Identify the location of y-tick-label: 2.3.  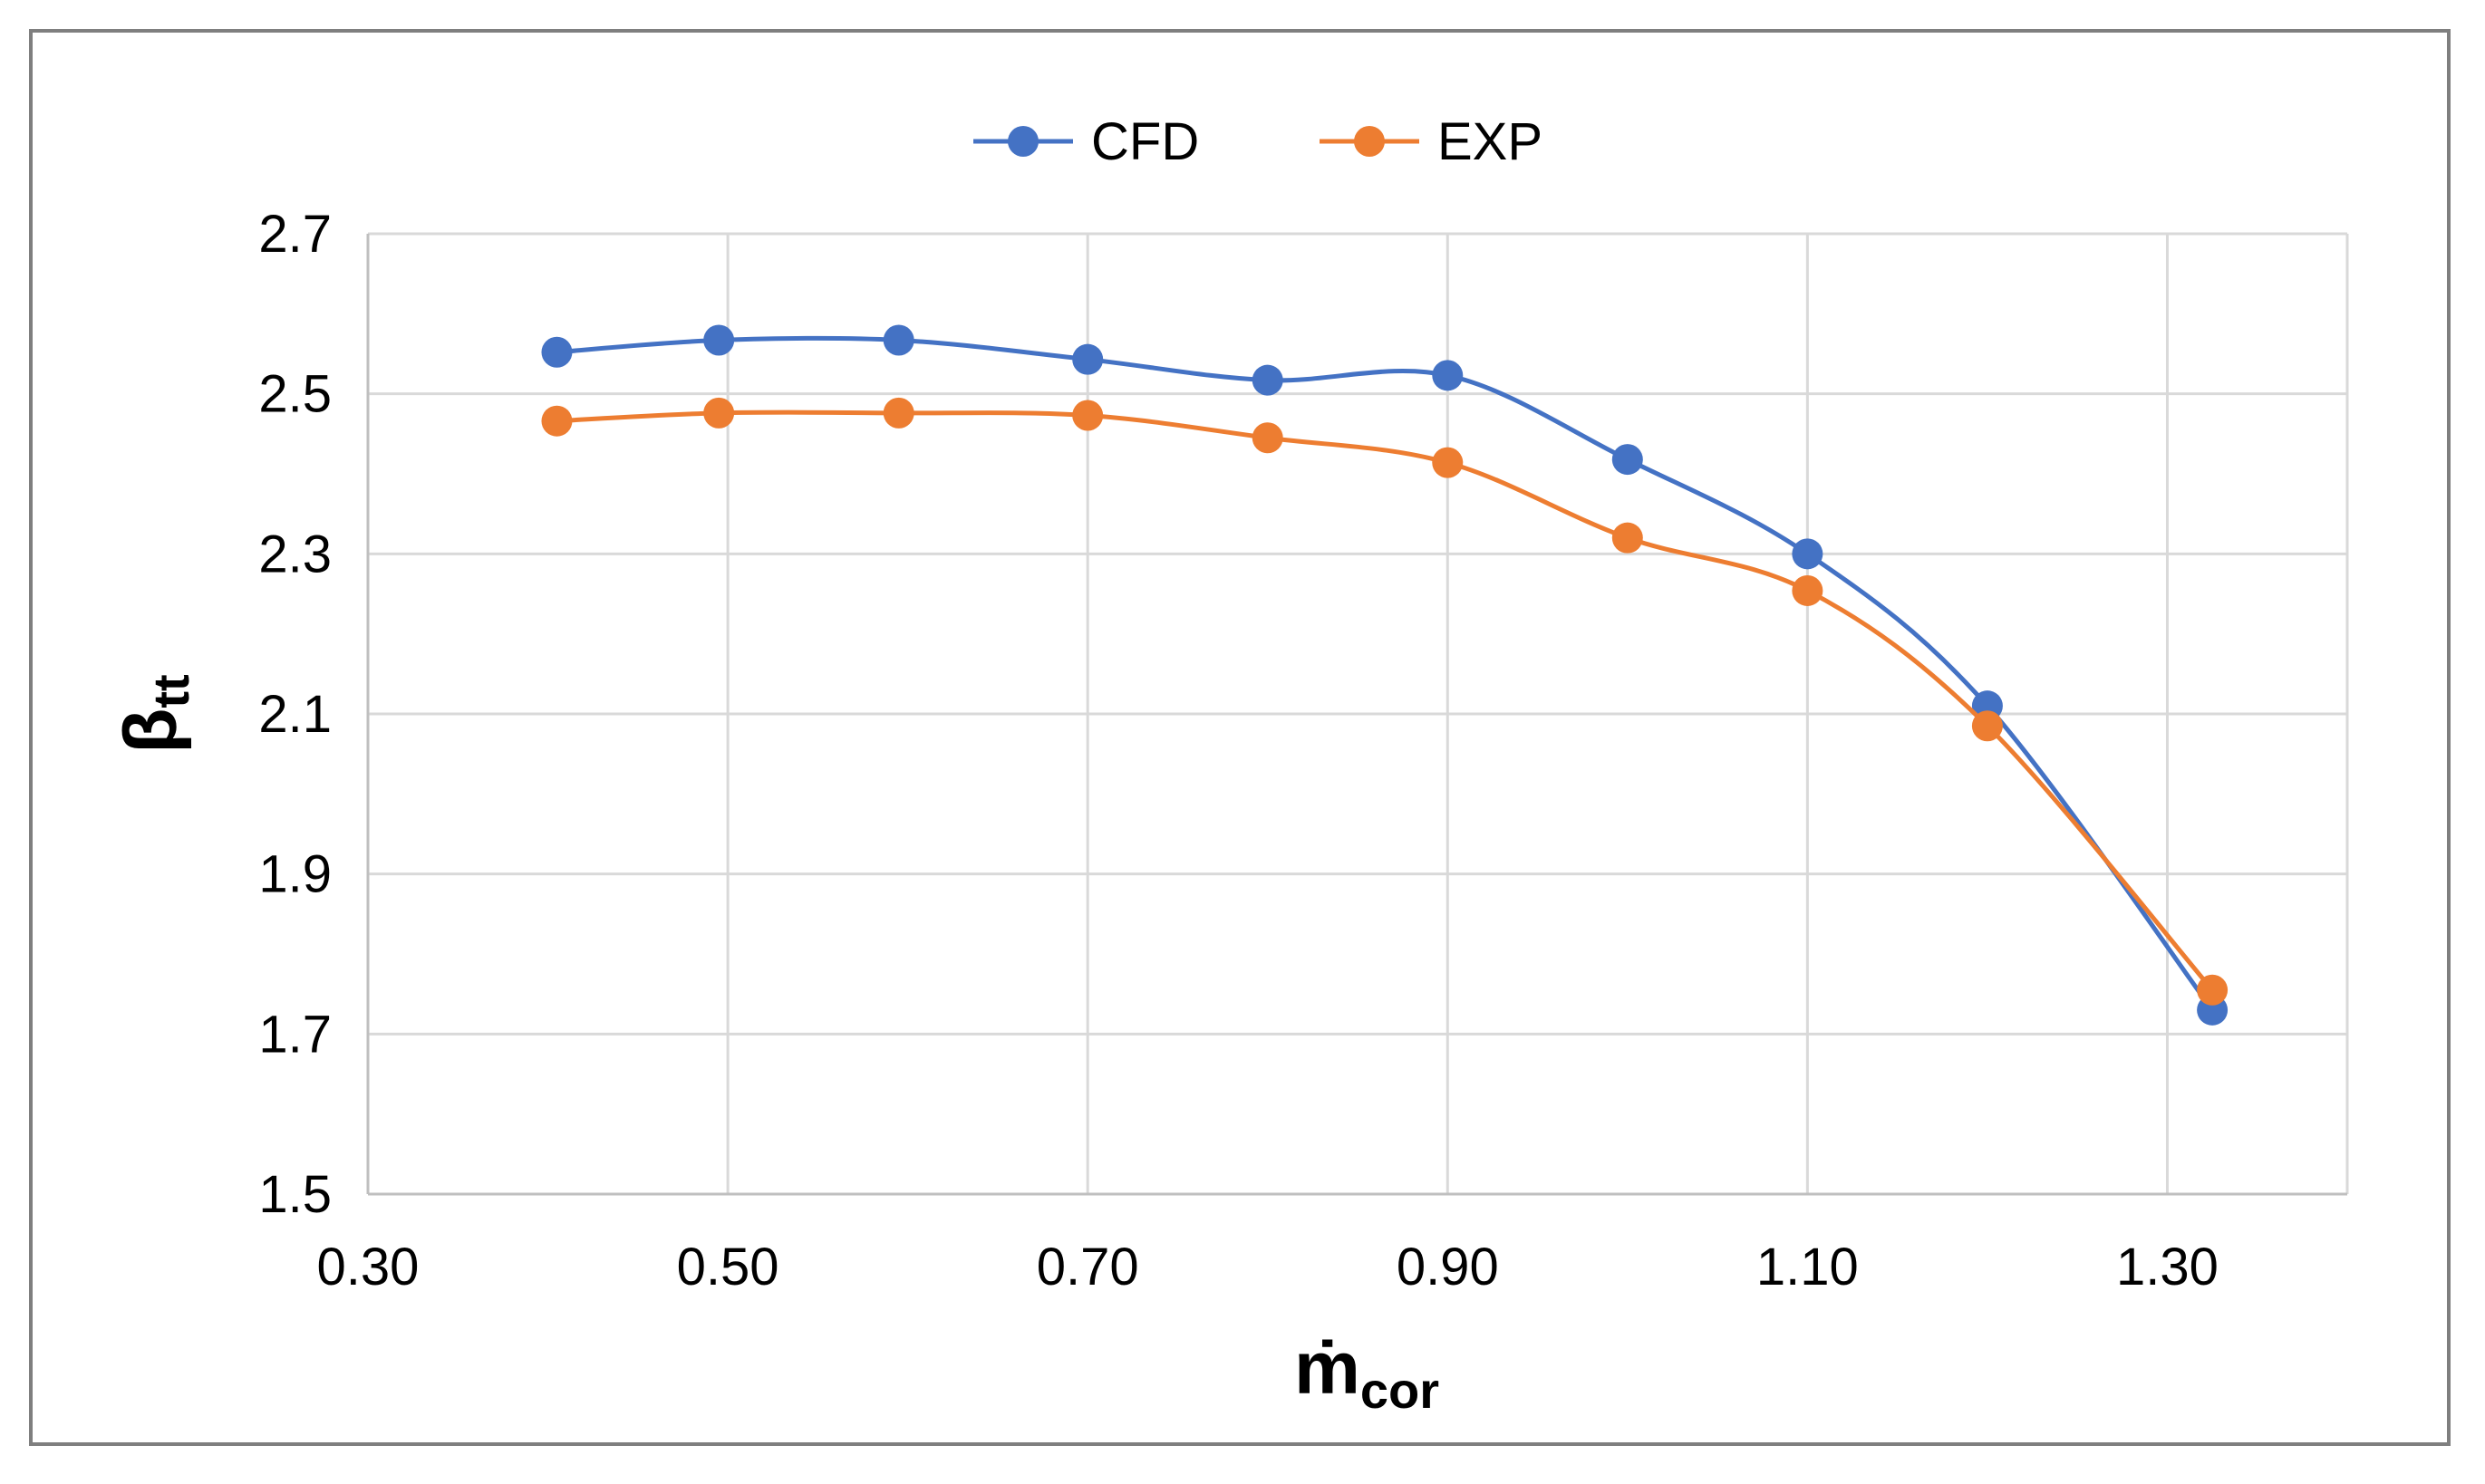
(295, 554).